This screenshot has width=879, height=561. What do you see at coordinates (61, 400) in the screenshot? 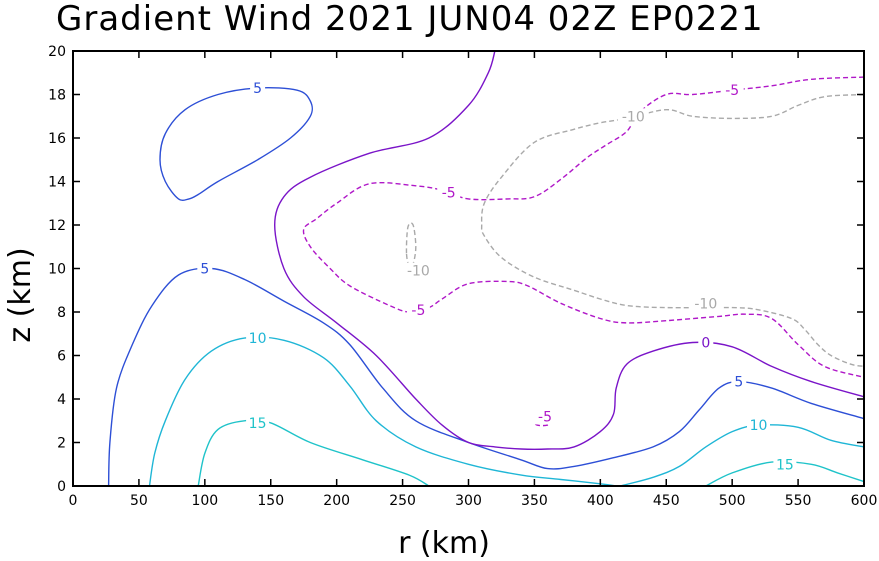
I see `y-tick-label: 4` at bounding box center [61, 400].